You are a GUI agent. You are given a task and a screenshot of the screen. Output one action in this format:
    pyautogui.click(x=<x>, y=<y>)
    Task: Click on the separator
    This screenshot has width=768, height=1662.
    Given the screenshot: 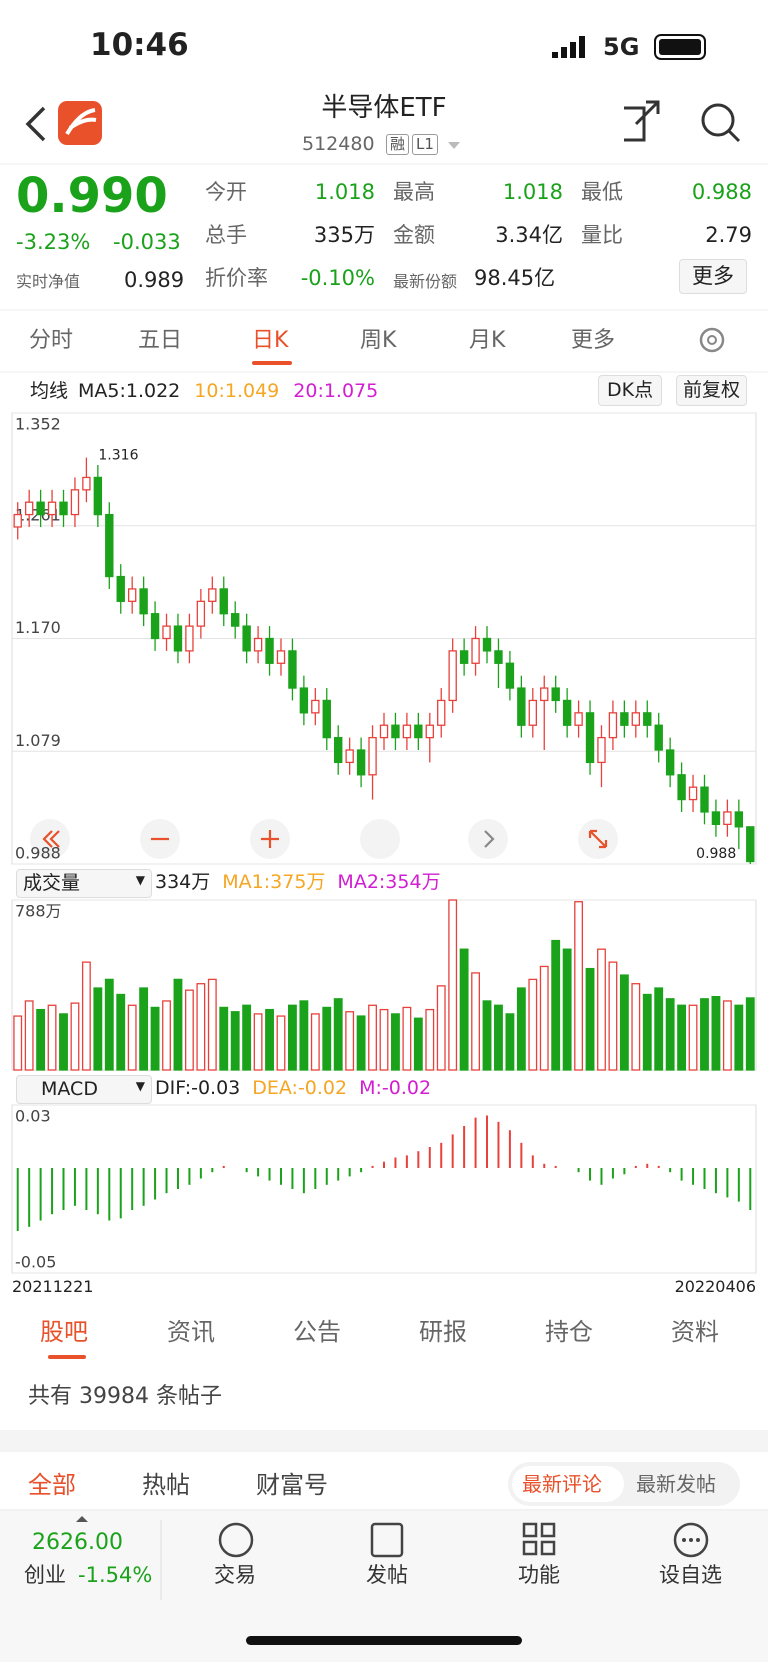 What is the action you would take?
    pyautogui.click(x=384, y=1441)
    